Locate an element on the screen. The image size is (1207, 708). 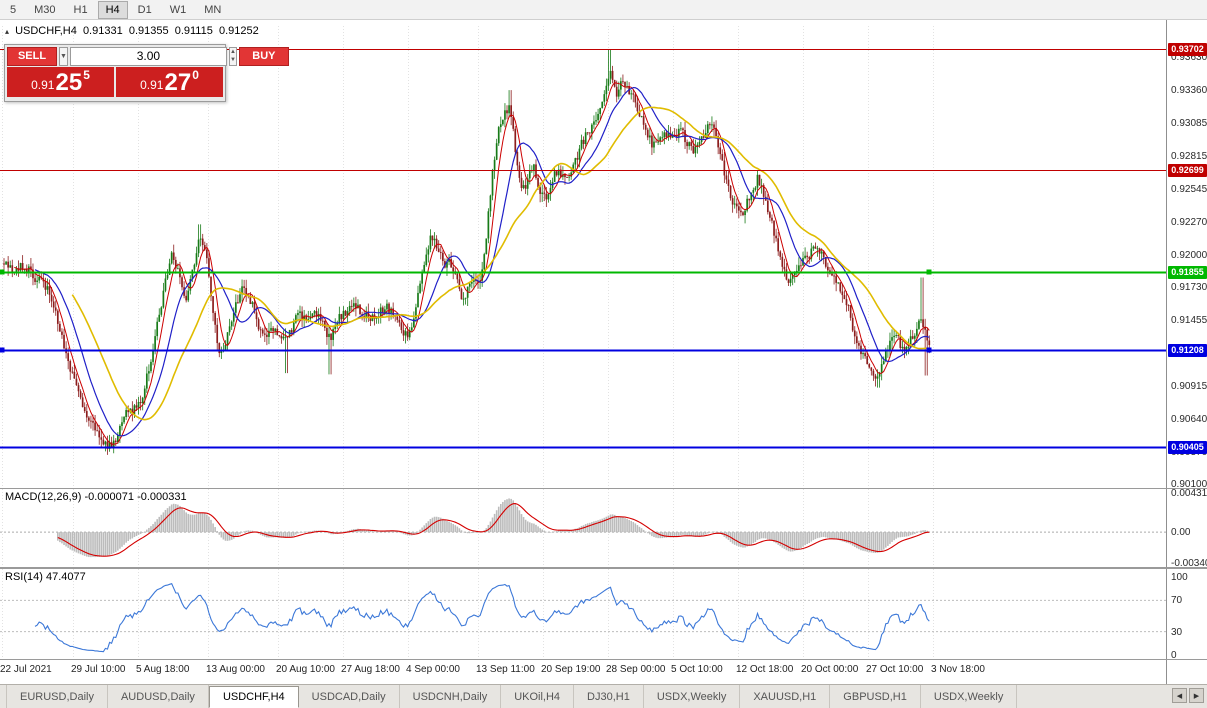
price-axis-tick: 0.91730 is located at coordinates (1189, 288).